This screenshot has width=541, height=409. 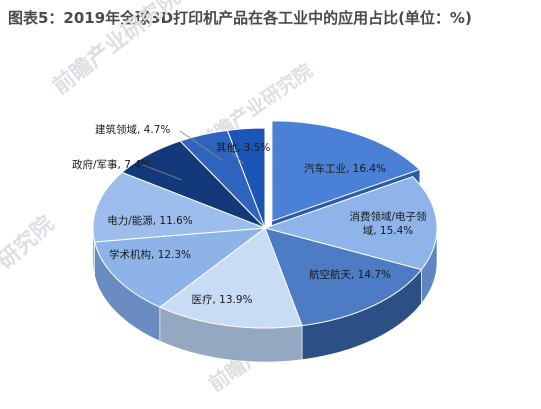 I want to click on data-label-6: 电力/能源, 11.6%, so click(x=150, y=220).